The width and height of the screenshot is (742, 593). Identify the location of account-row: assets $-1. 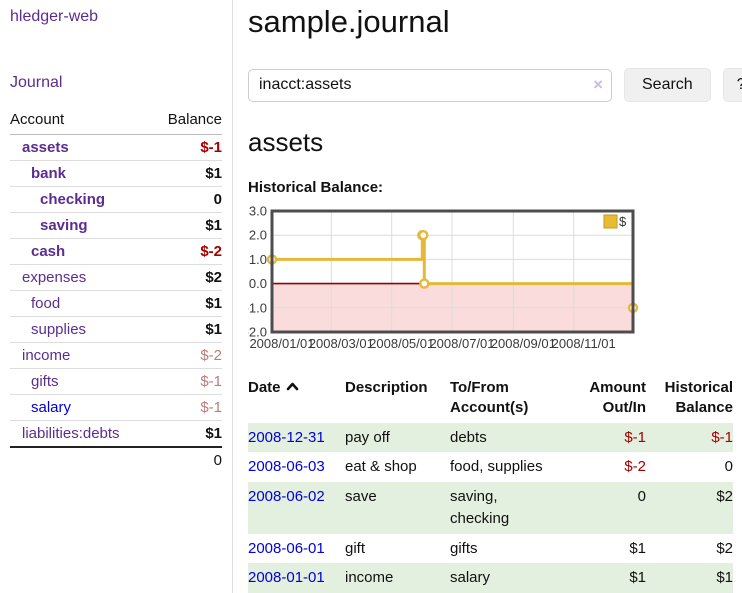
(116, 148).